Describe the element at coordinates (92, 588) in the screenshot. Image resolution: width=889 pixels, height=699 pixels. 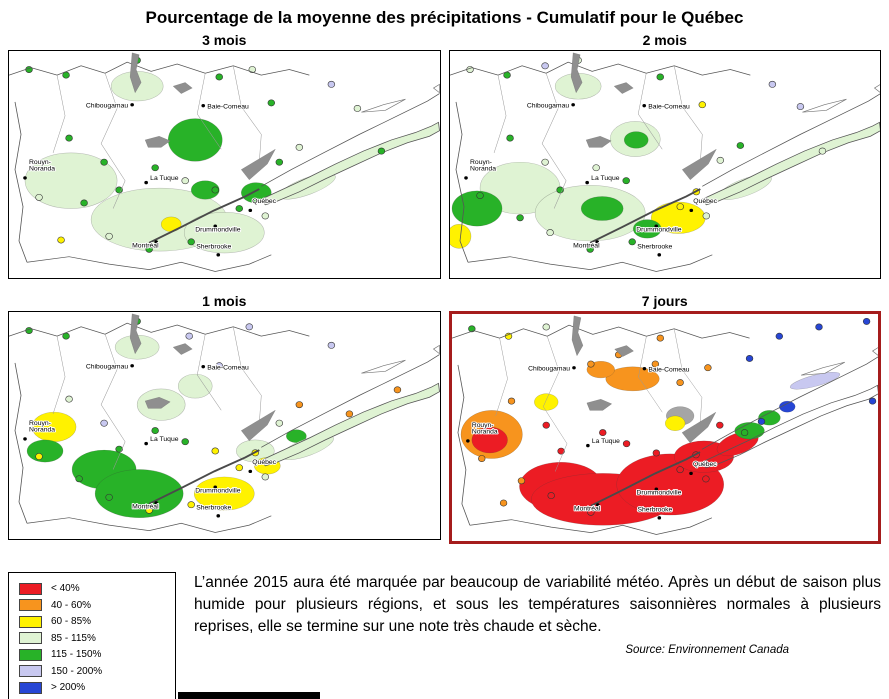
I see `legend-item: < 40%` at that location.